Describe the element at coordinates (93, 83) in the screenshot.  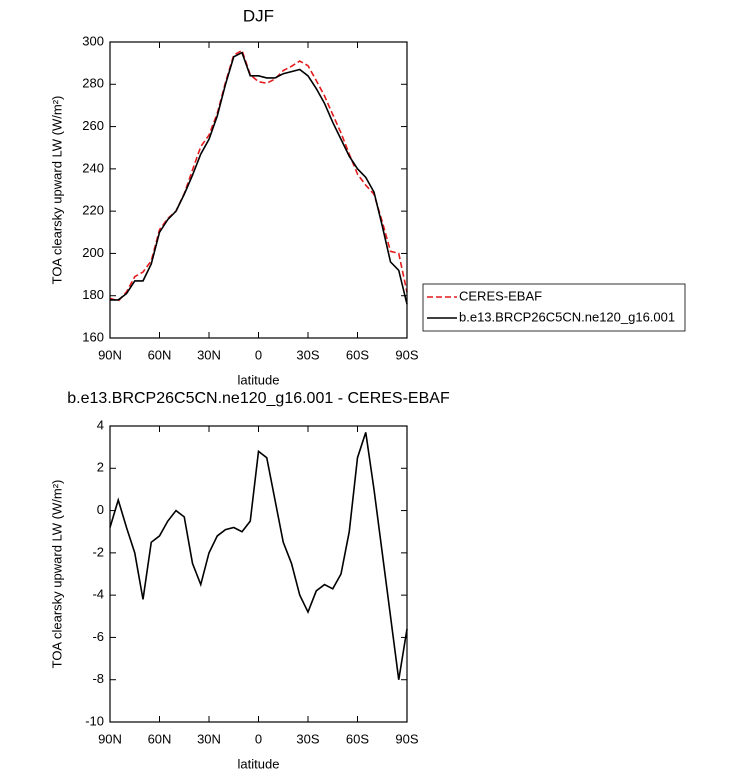
I see `y-tick-label: 280` at that location.